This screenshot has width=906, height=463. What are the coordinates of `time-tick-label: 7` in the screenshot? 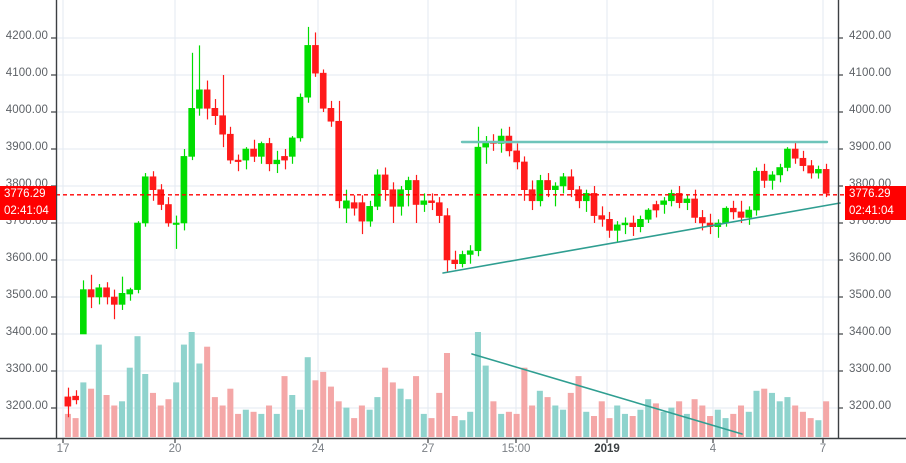 It's located at (823, 449).